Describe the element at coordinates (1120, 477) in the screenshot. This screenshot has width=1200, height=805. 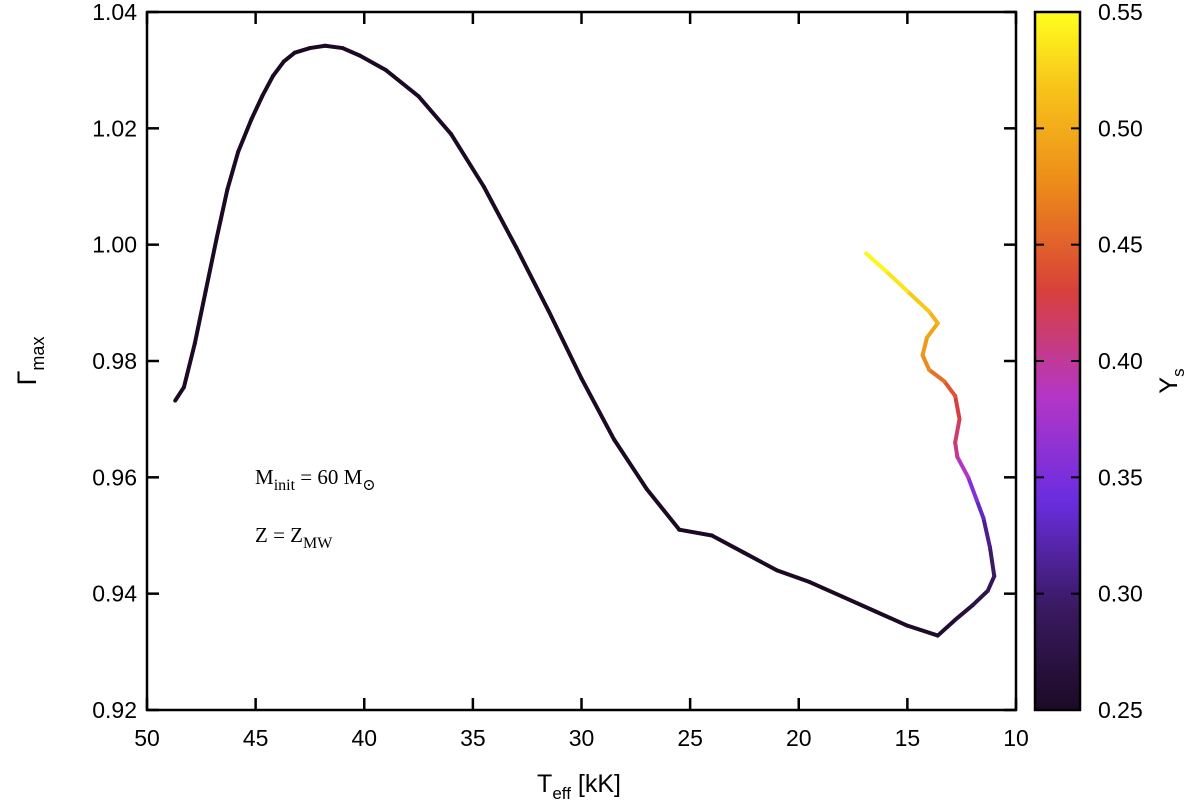
I see `colorbar-tick-label: 0.35` at that location.